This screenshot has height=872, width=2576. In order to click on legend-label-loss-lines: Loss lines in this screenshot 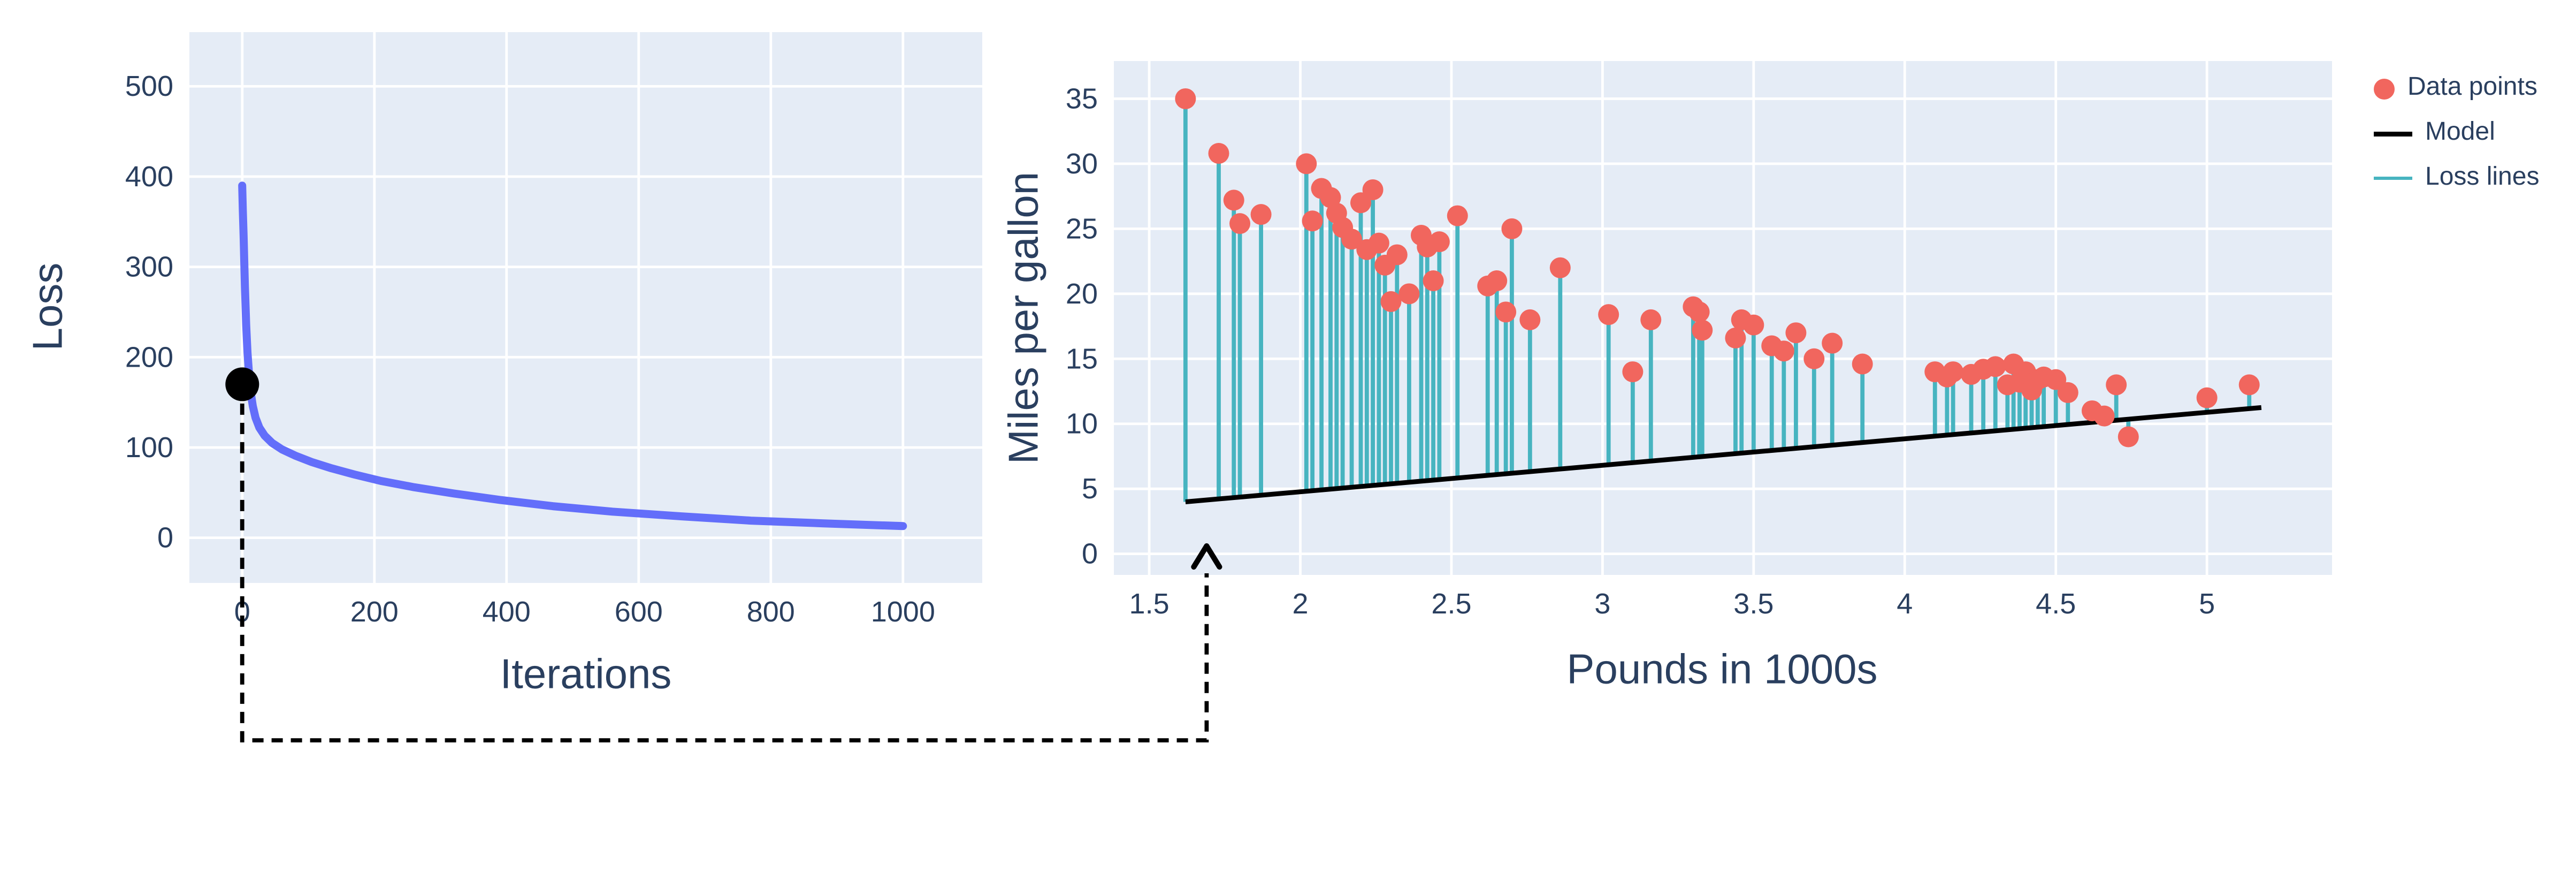, I will do `click(2482, 177)`.